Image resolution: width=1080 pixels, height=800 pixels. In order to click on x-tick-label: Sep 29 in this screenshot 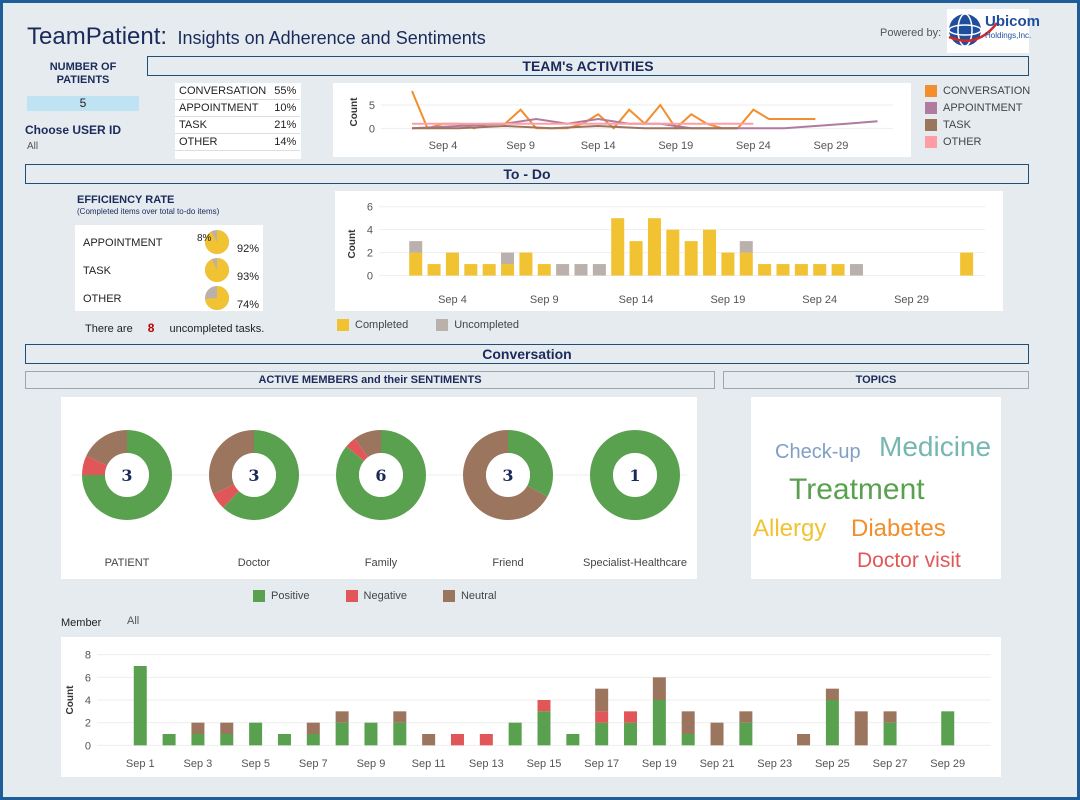, I will do `click(831, 146)`.